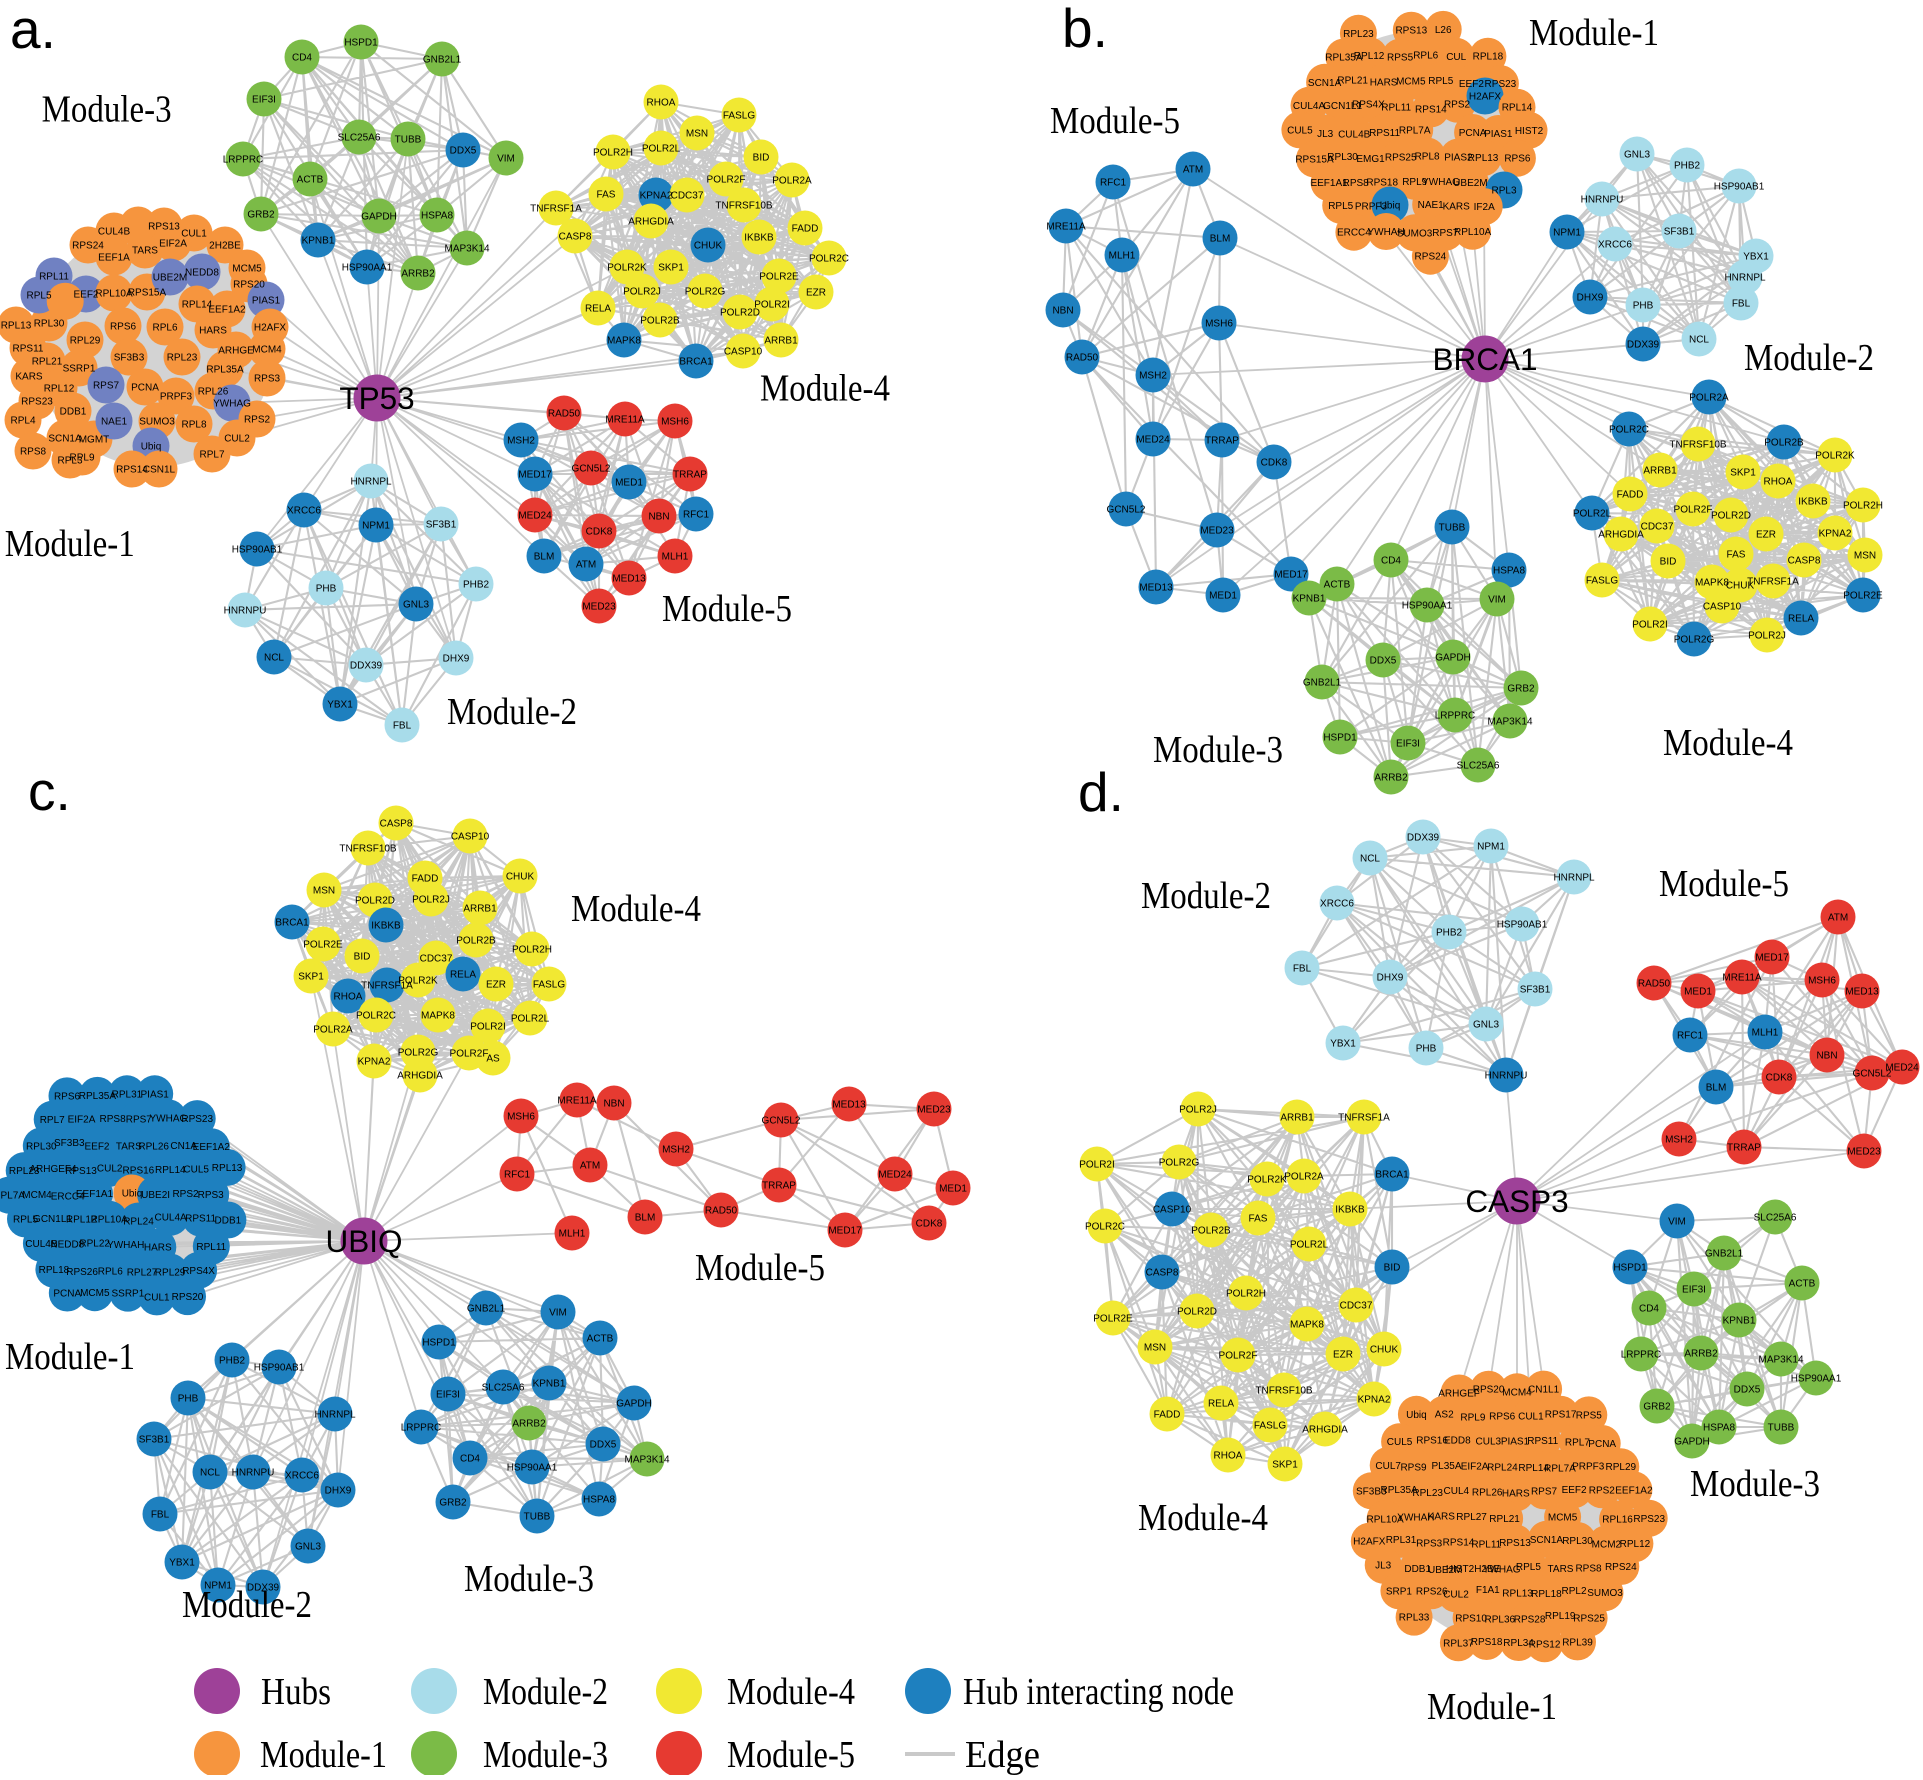  I want to click on svg-text: RPL36, so click(1500, 1619).